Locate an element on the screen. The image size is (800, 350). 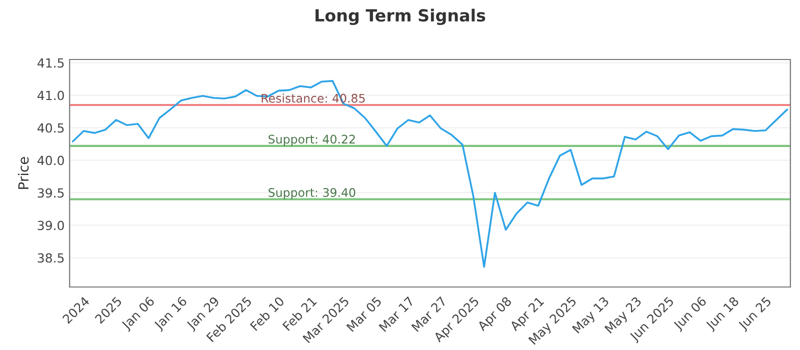
y-tick-label: 41.0 is located at coordinates (51, 95).